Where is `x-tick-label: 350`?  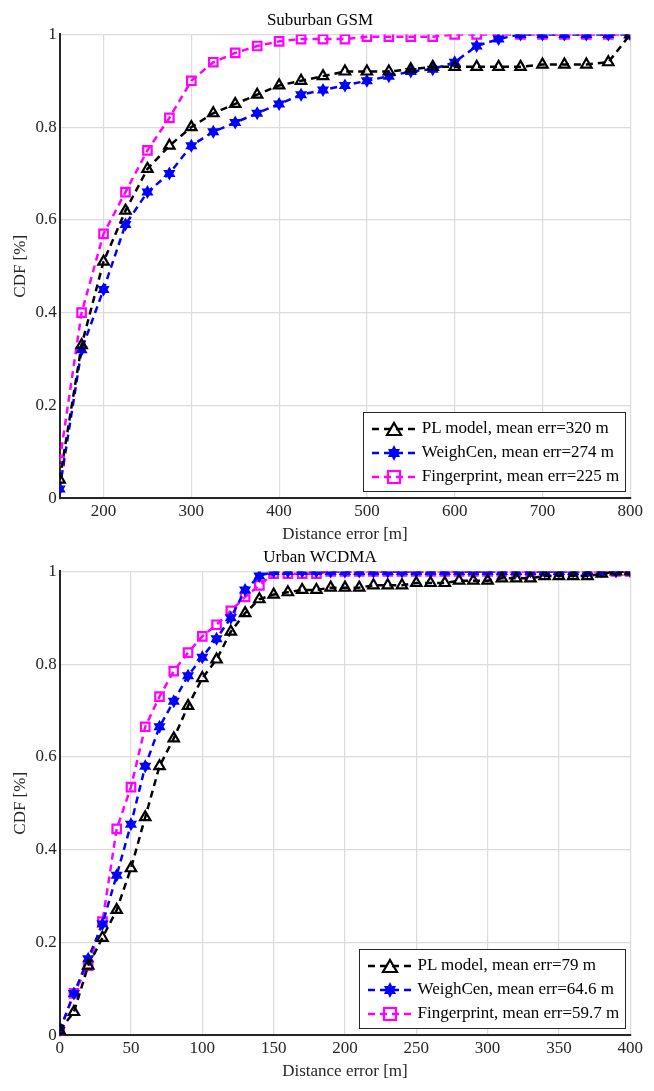
x-tick-label: 350 is located at coordinates (559, 1047).